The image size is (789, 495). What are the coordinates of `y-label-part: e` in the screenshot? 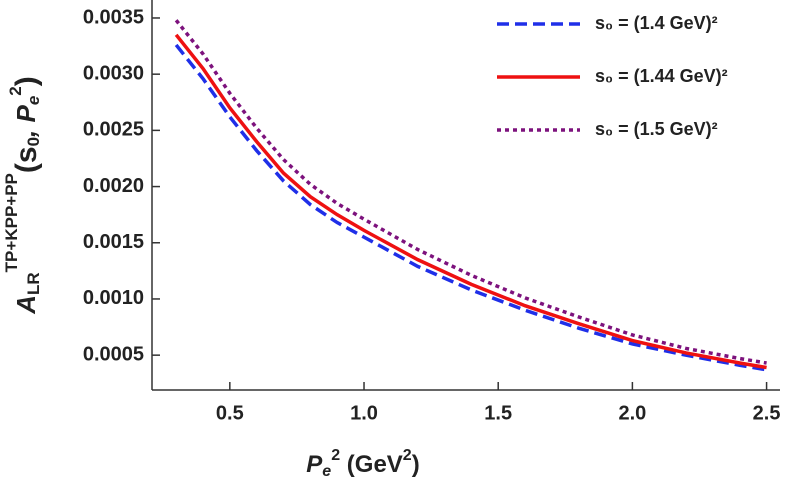 It's located at (33, 100).